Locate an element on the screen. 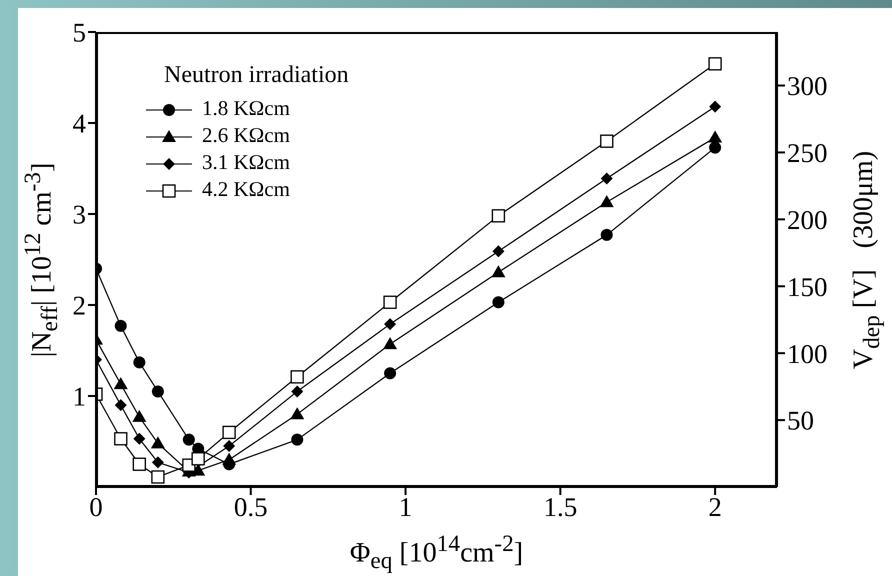 This screenshot has height=576, width=892. y-tick-label: 3 is located at coordinates (79, 215).